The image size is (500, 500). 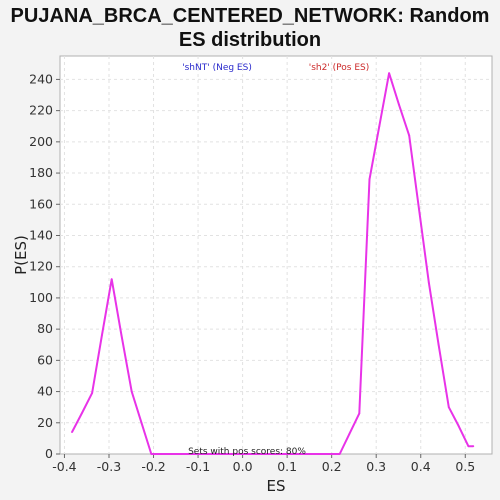 What do you see at coordinates (64, 466) in the screenshot?
I see `x-tick-label: -0.4` at bounding box center [64, 466].